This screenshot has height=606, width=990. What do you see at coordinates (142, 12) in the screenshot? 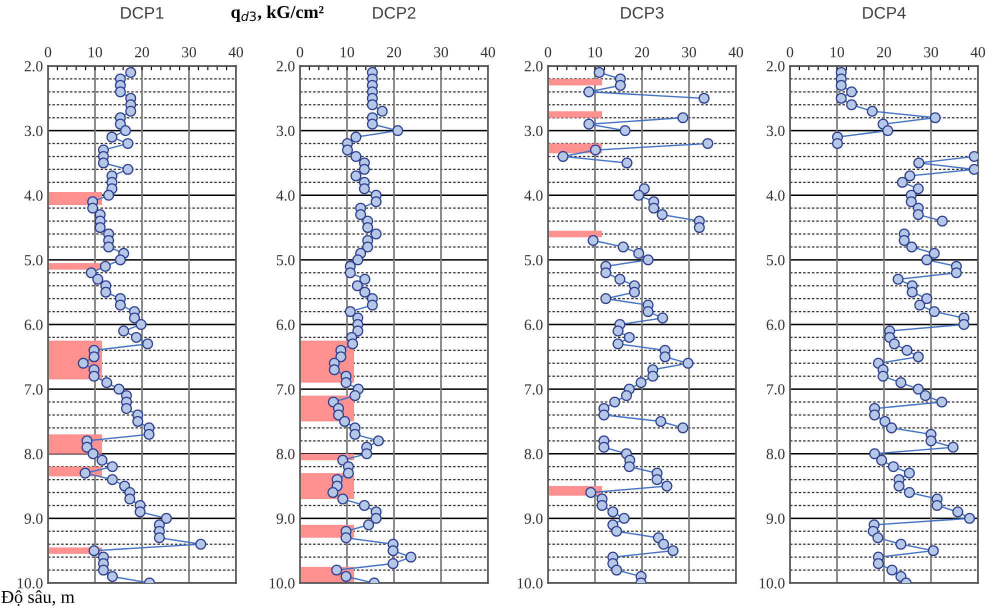
I see `chart-title: DCP1` at bounding box center [142, 12].